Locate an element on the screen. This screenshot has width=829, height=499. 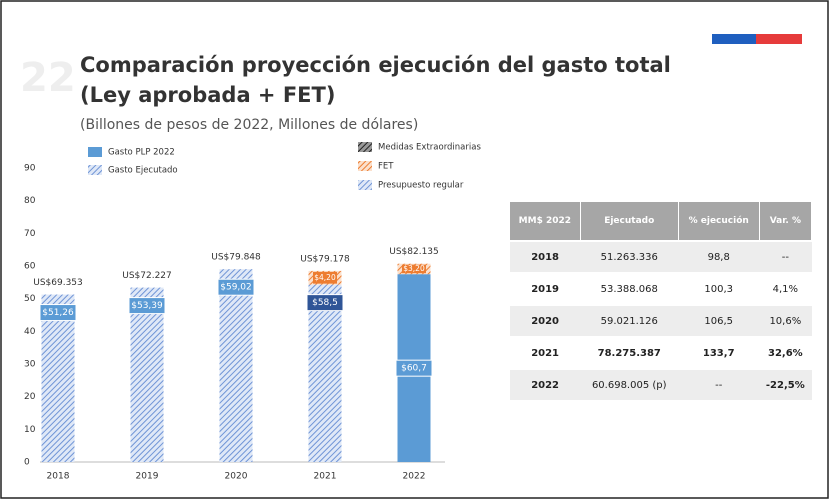
table-row: 2019 53.388.068 100,3 4,1% is located at coordinates (661, 288).